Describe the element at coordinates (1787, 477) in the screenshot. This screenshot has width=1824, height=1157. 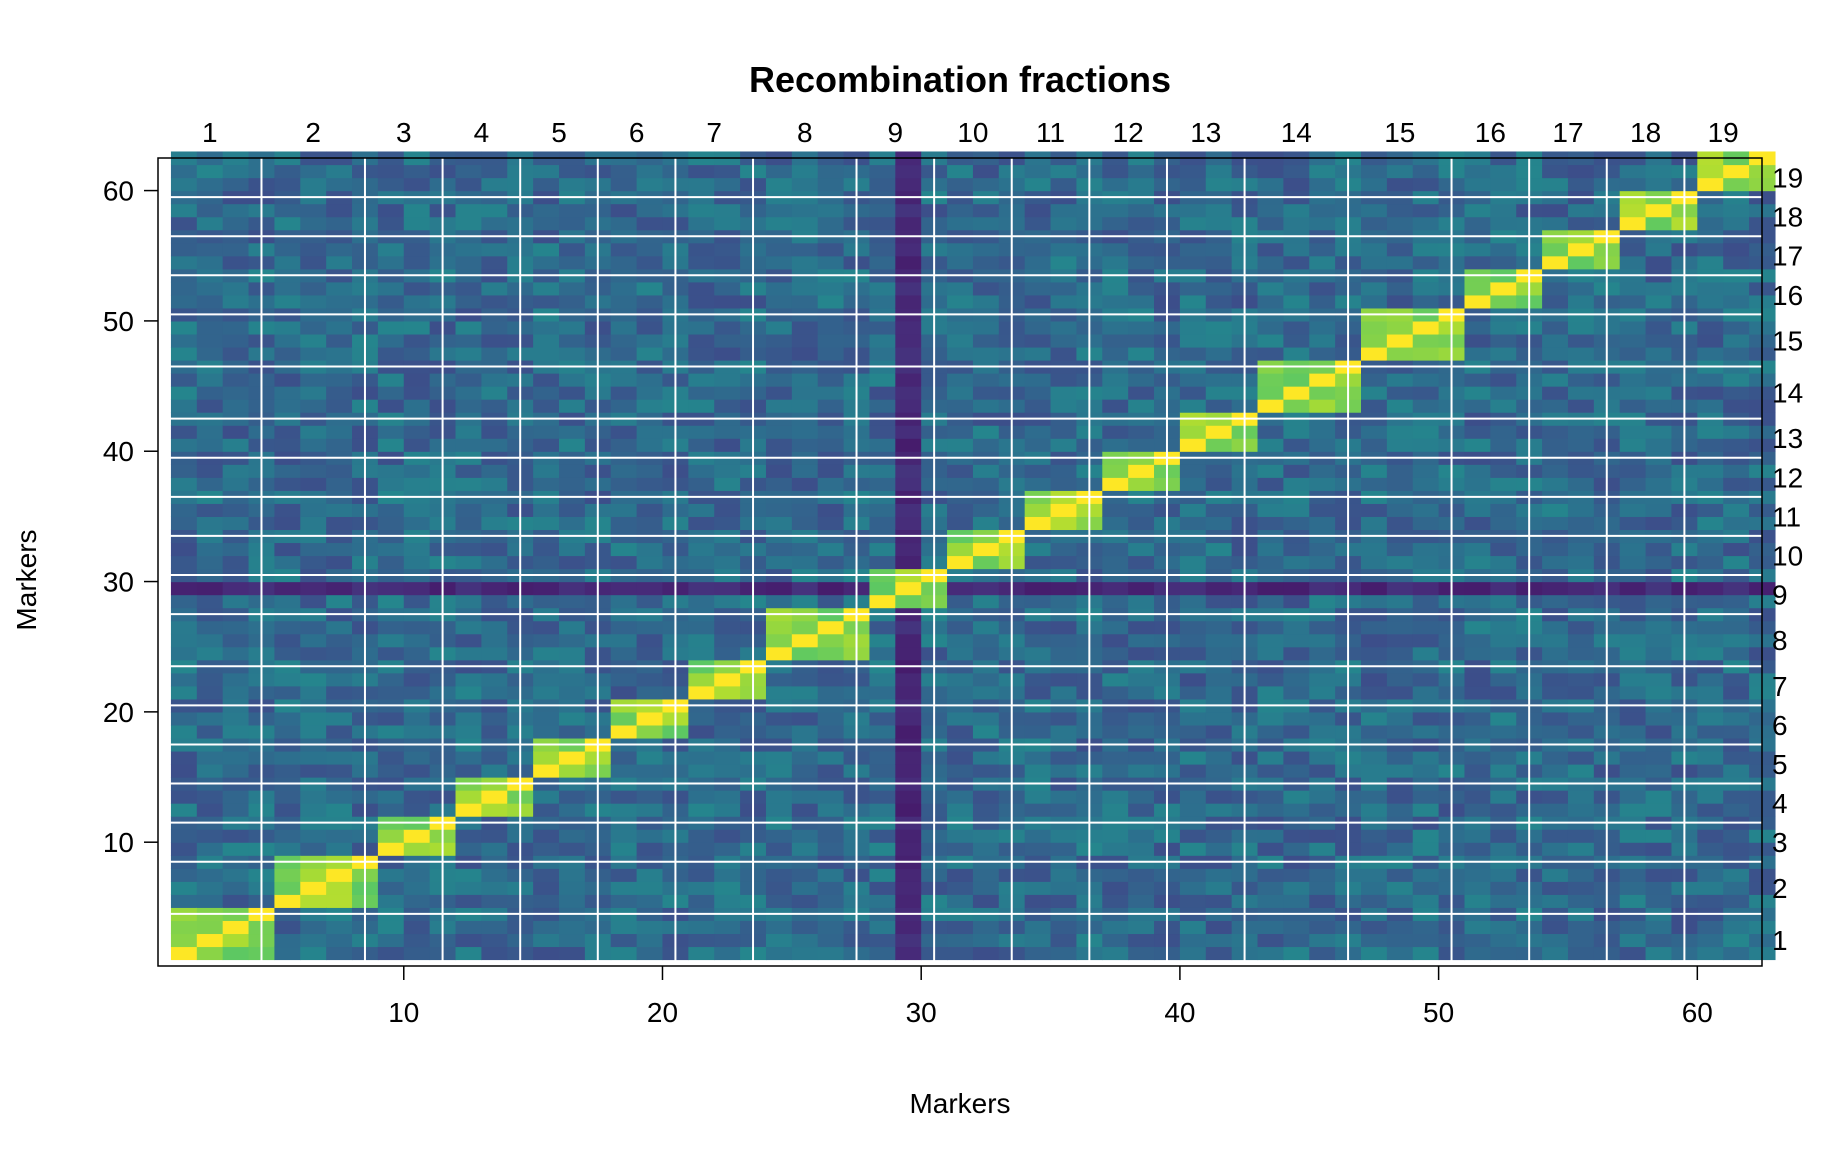
I see `right-group-label: 12` at that location.